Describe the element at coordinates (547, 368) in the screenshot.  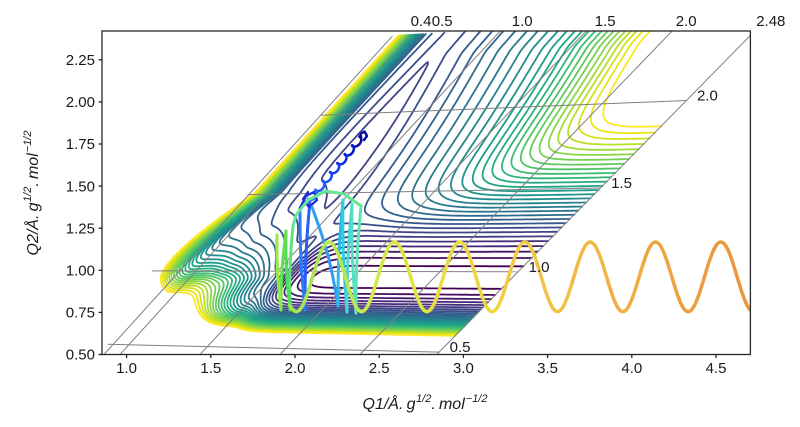
I see `svg-text: 3.5` at that location.